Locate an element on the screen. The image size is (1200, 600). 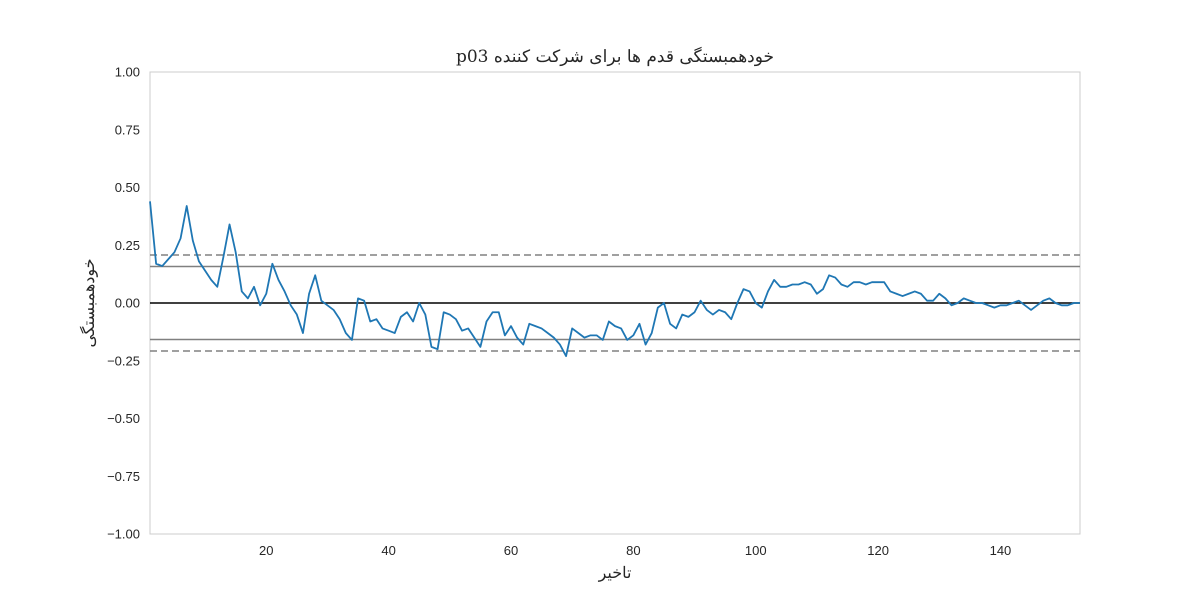
y-tick-label: 0.50 is located at coordinates (127, 187).